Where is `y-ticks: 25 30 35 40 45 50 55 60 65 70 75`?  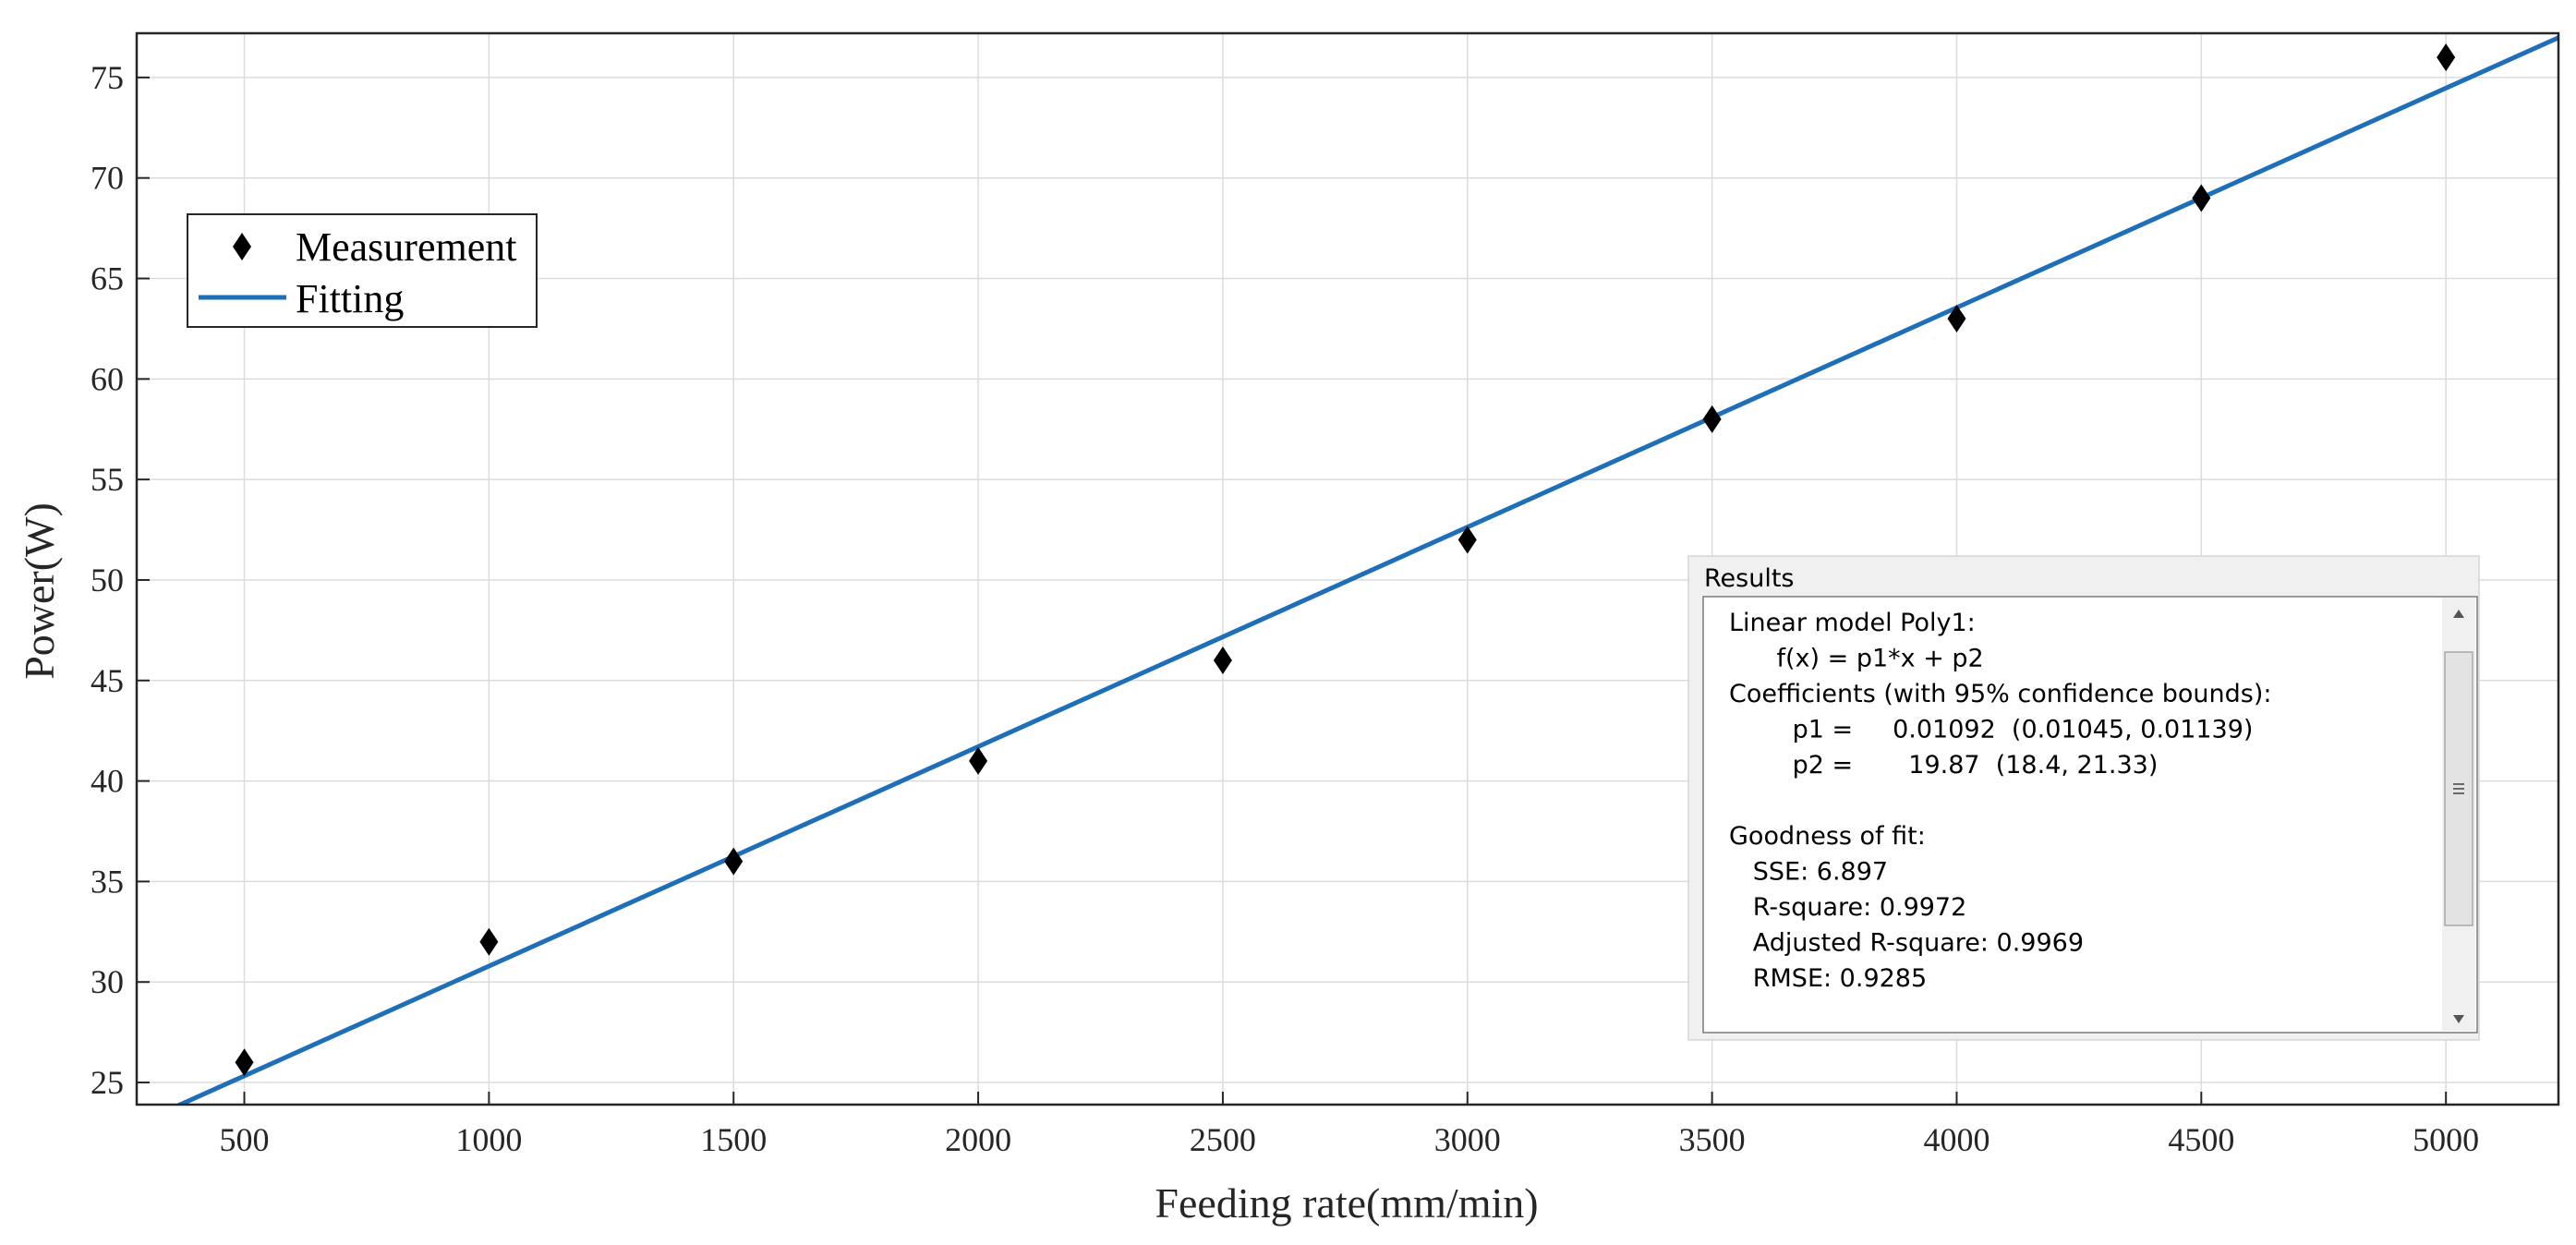
y-ticks: 25 30 35 40 45 50 55 60 65 70 75 is located at coordinates (120, 580).